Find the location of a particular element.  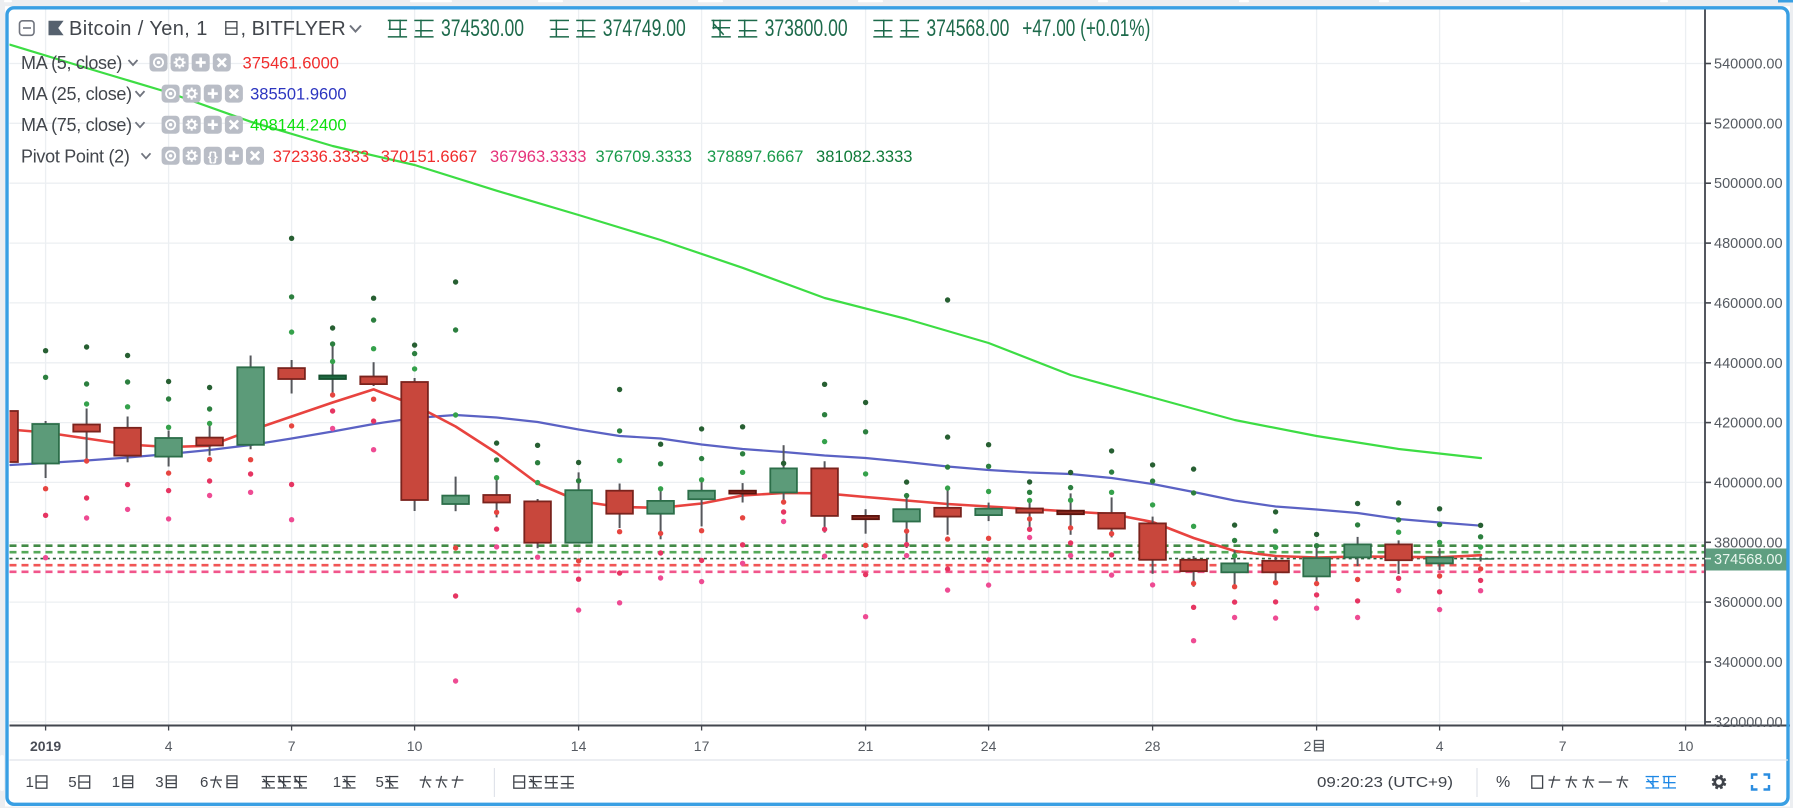

svg-text: 14 is located at coordinates (579, 746).